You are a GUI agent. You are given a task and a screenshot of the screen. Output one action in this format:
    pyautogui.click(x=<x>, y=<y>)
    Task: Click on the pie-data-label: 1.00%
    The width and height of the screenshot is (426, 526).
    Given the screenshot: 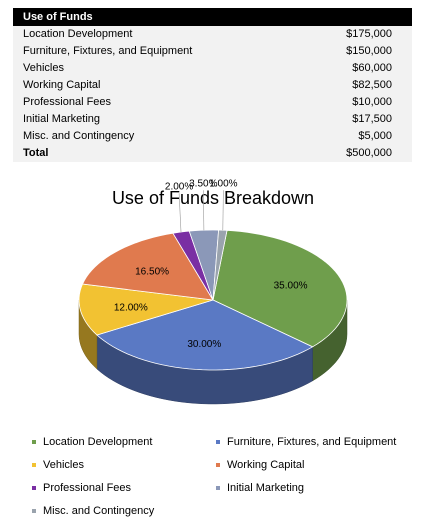 What is the action you would take?
    pyautogui.click(x=223, y=183)
    